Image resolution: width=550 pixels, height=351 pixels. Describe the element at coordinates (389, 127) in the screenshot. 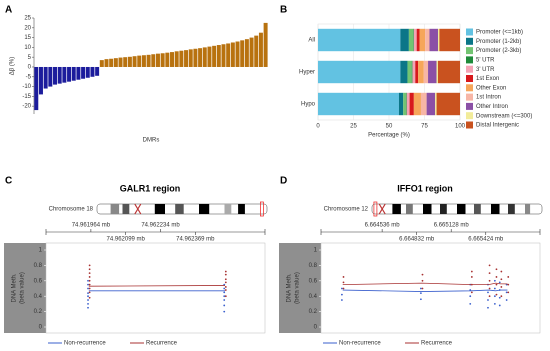

I see `x-tick-label: 50` at that location.